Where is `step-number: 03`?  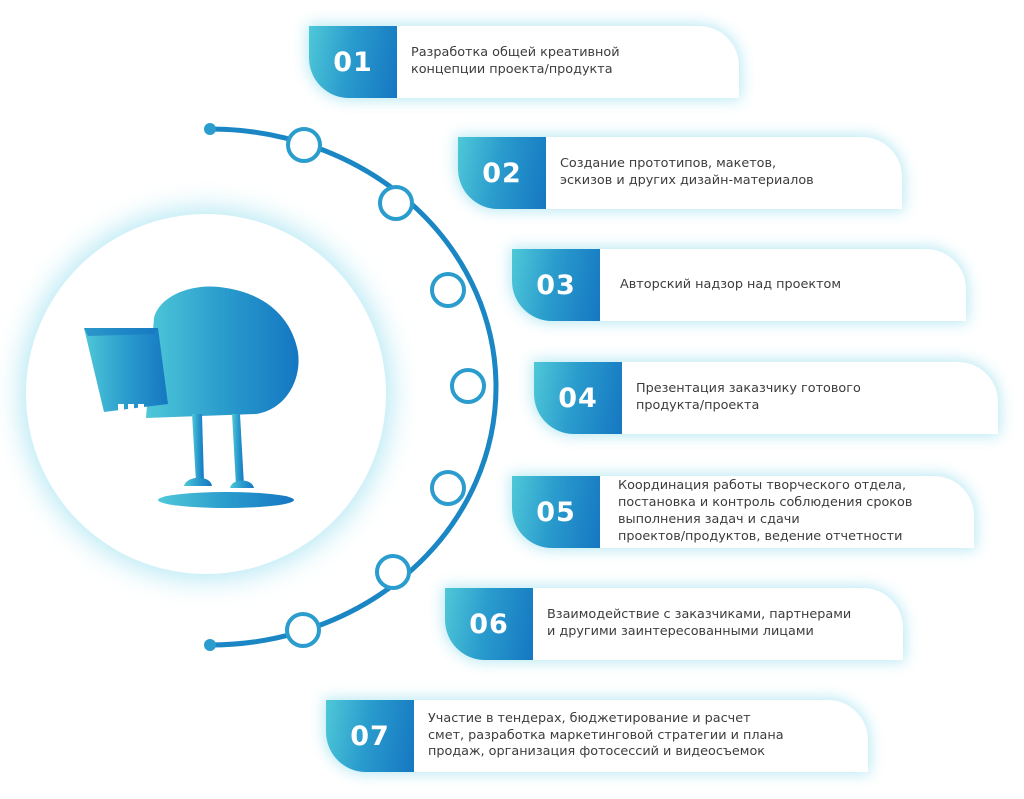 step-number: 03 is located at coordinates (556, 285).